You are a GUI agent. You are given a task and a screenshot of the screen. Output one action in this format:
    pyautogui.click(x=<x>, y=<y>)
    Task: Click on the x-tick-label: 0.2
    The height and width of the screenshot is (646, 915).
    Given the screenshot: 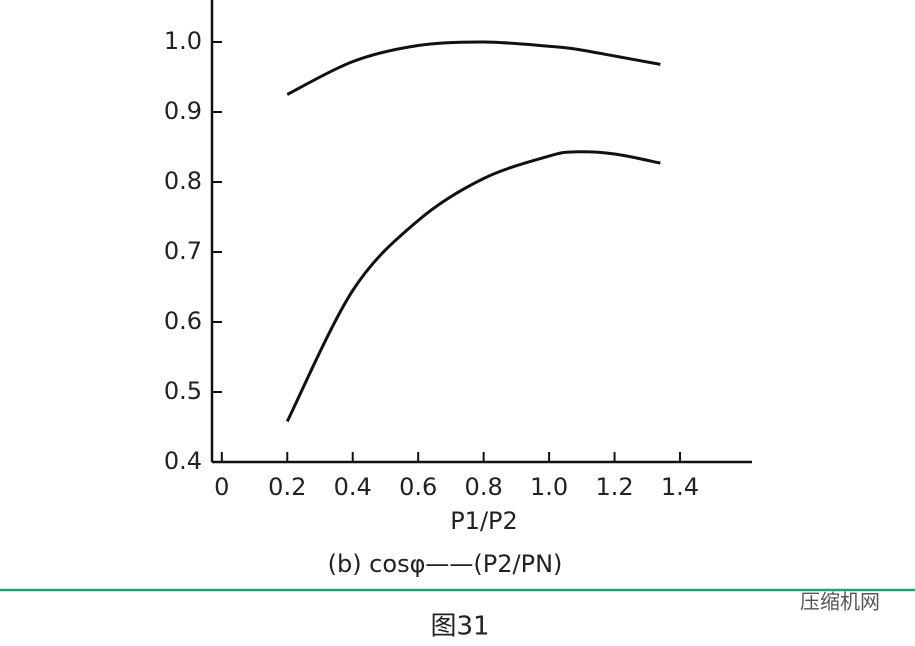 What is the action you would take?
    pyautogui.click(x=287, y=487)
    